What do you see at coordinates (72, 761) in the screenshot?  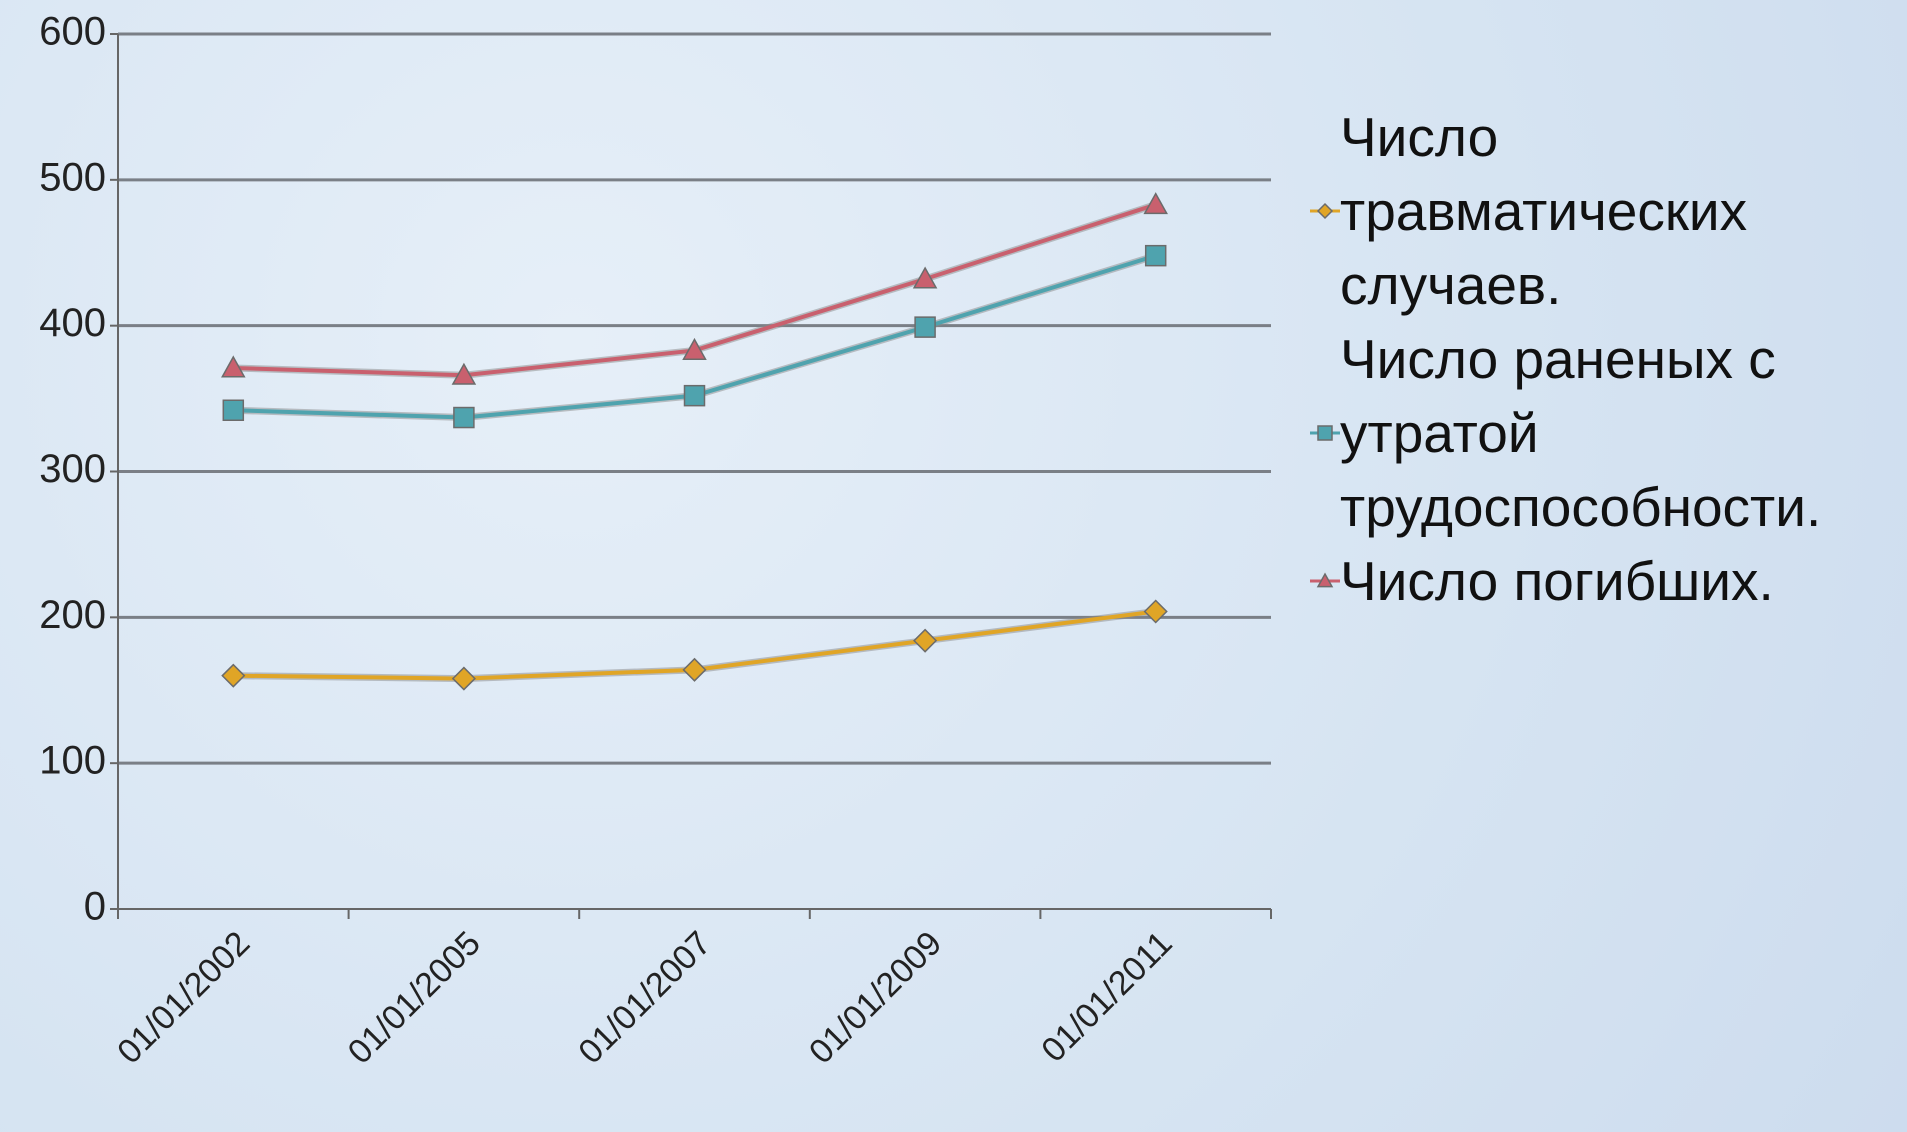 I see `y-tick-label: 100` at bounding box center [72, 761].